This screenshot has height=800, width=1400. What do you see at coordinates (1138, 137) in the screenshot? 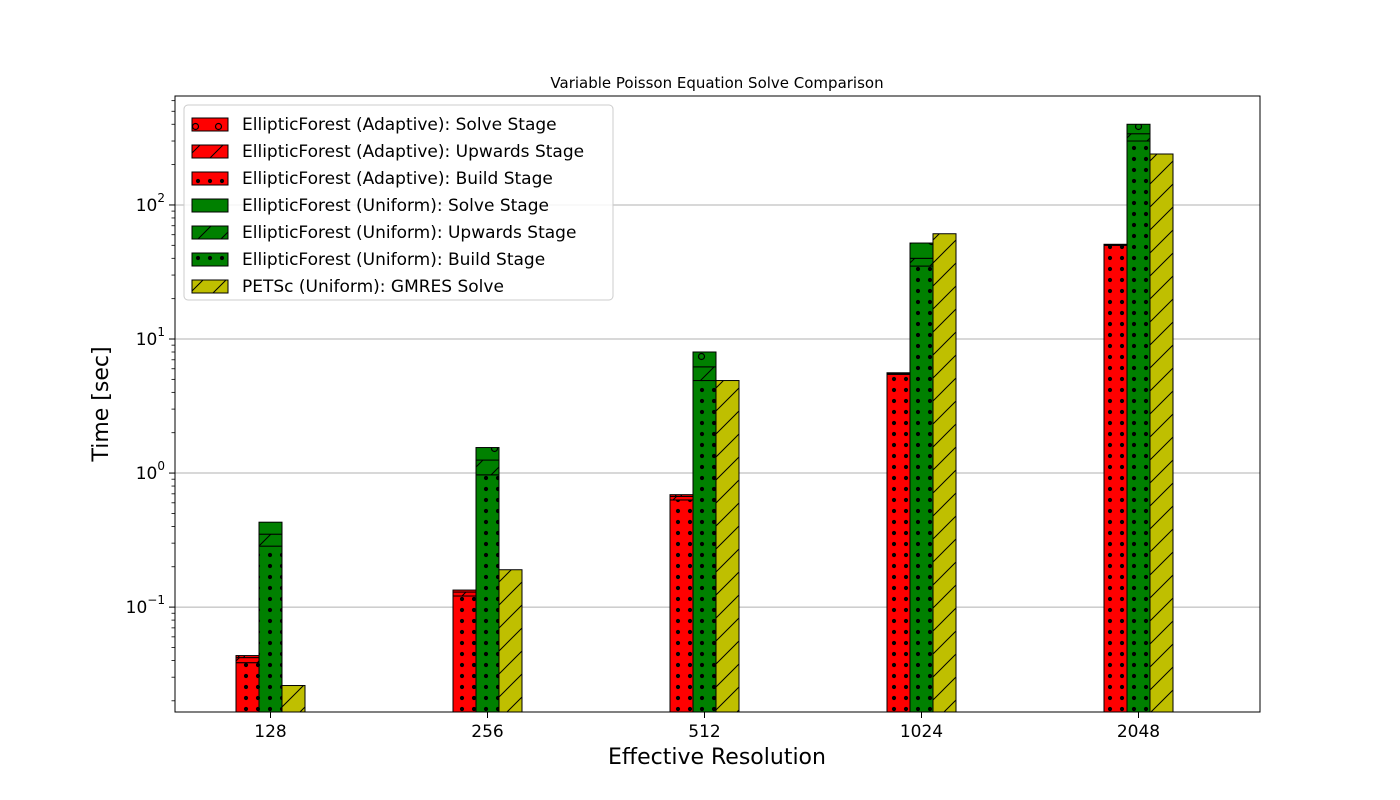
I see `bar-ellipticforest-uniform--slash-2048` at bounding box center [1138, 137].